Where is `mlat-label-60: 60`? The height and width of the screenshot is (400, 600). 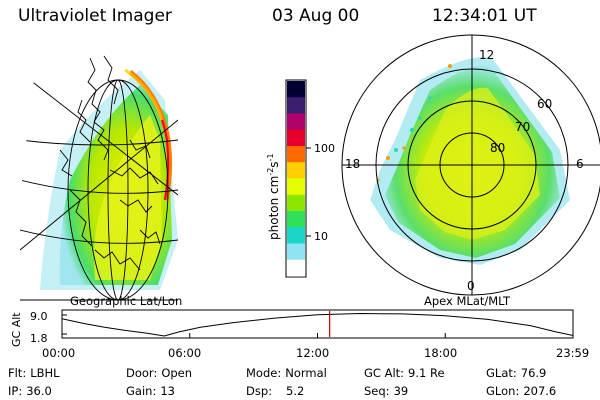
mlat-label-60: 60 is located at coordinates (544, 104).